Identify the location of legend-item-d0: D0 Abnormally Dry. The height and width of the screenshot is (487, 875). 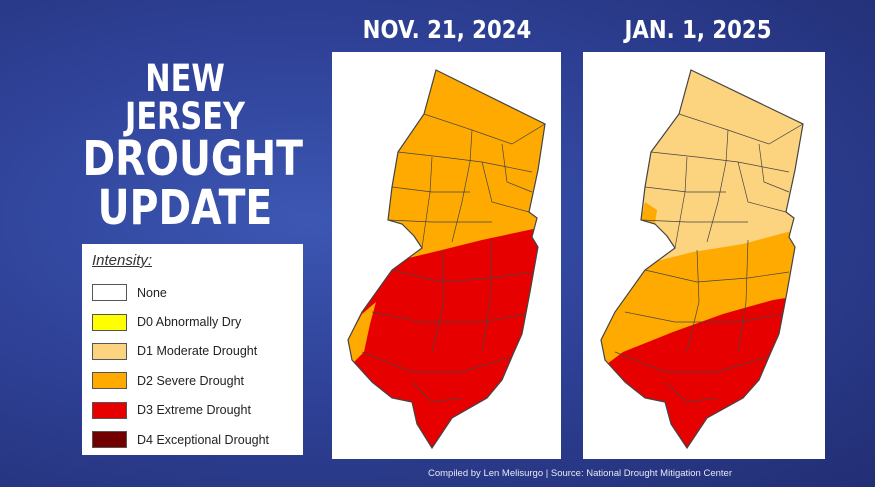
(197, 321).